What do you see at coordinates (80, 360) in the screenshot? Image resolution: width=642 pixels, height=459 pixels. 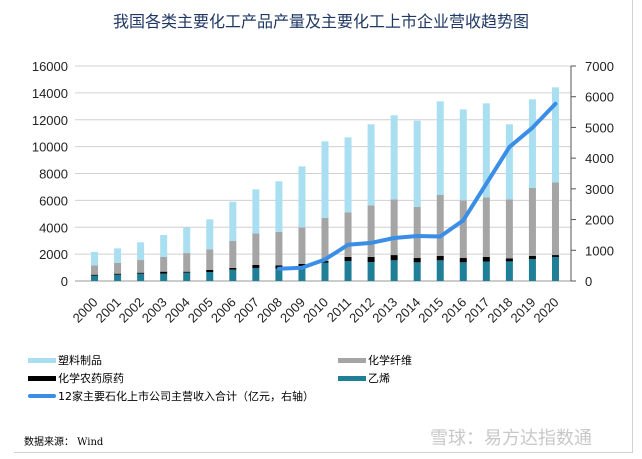 I see `legend-label: 塑料制品` at bounding box center [80, 360].